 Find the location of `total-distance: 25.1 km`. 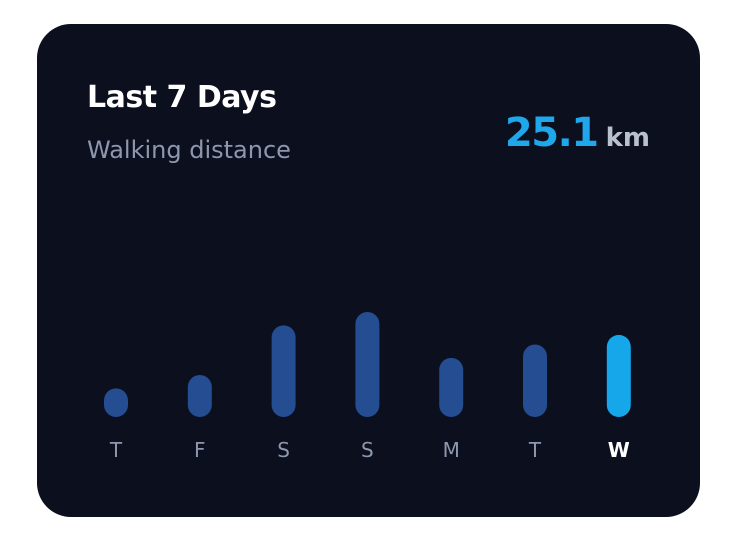

total-distance: 25.1 km is located at coordinates (577, 133).